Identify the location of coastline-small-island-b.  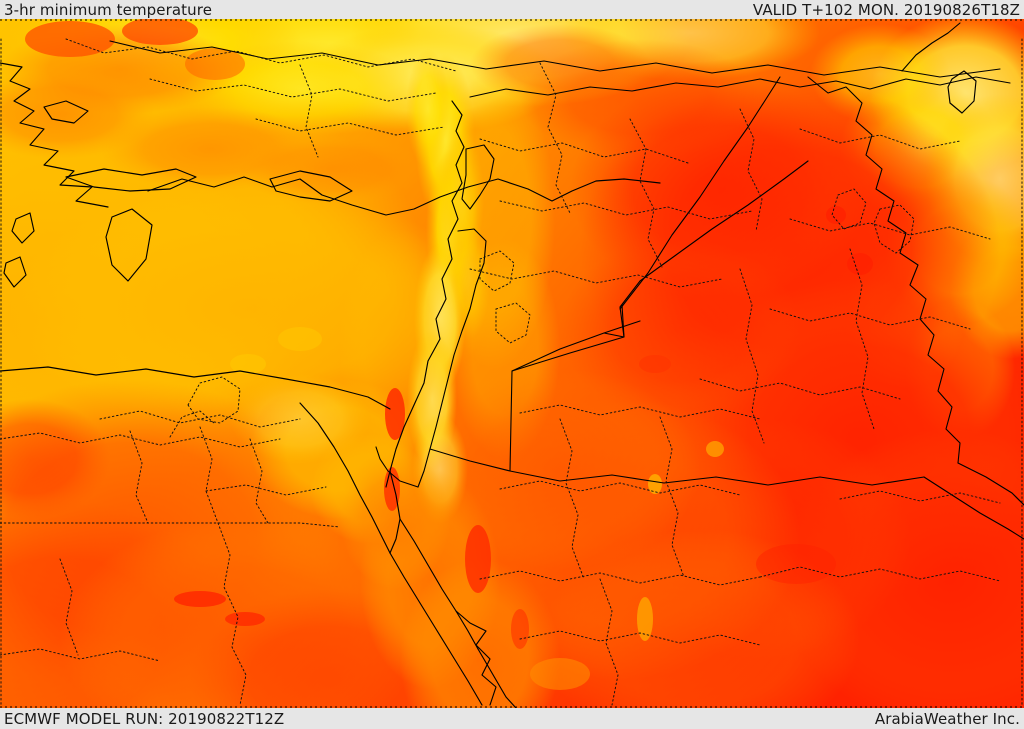
(15, 272).